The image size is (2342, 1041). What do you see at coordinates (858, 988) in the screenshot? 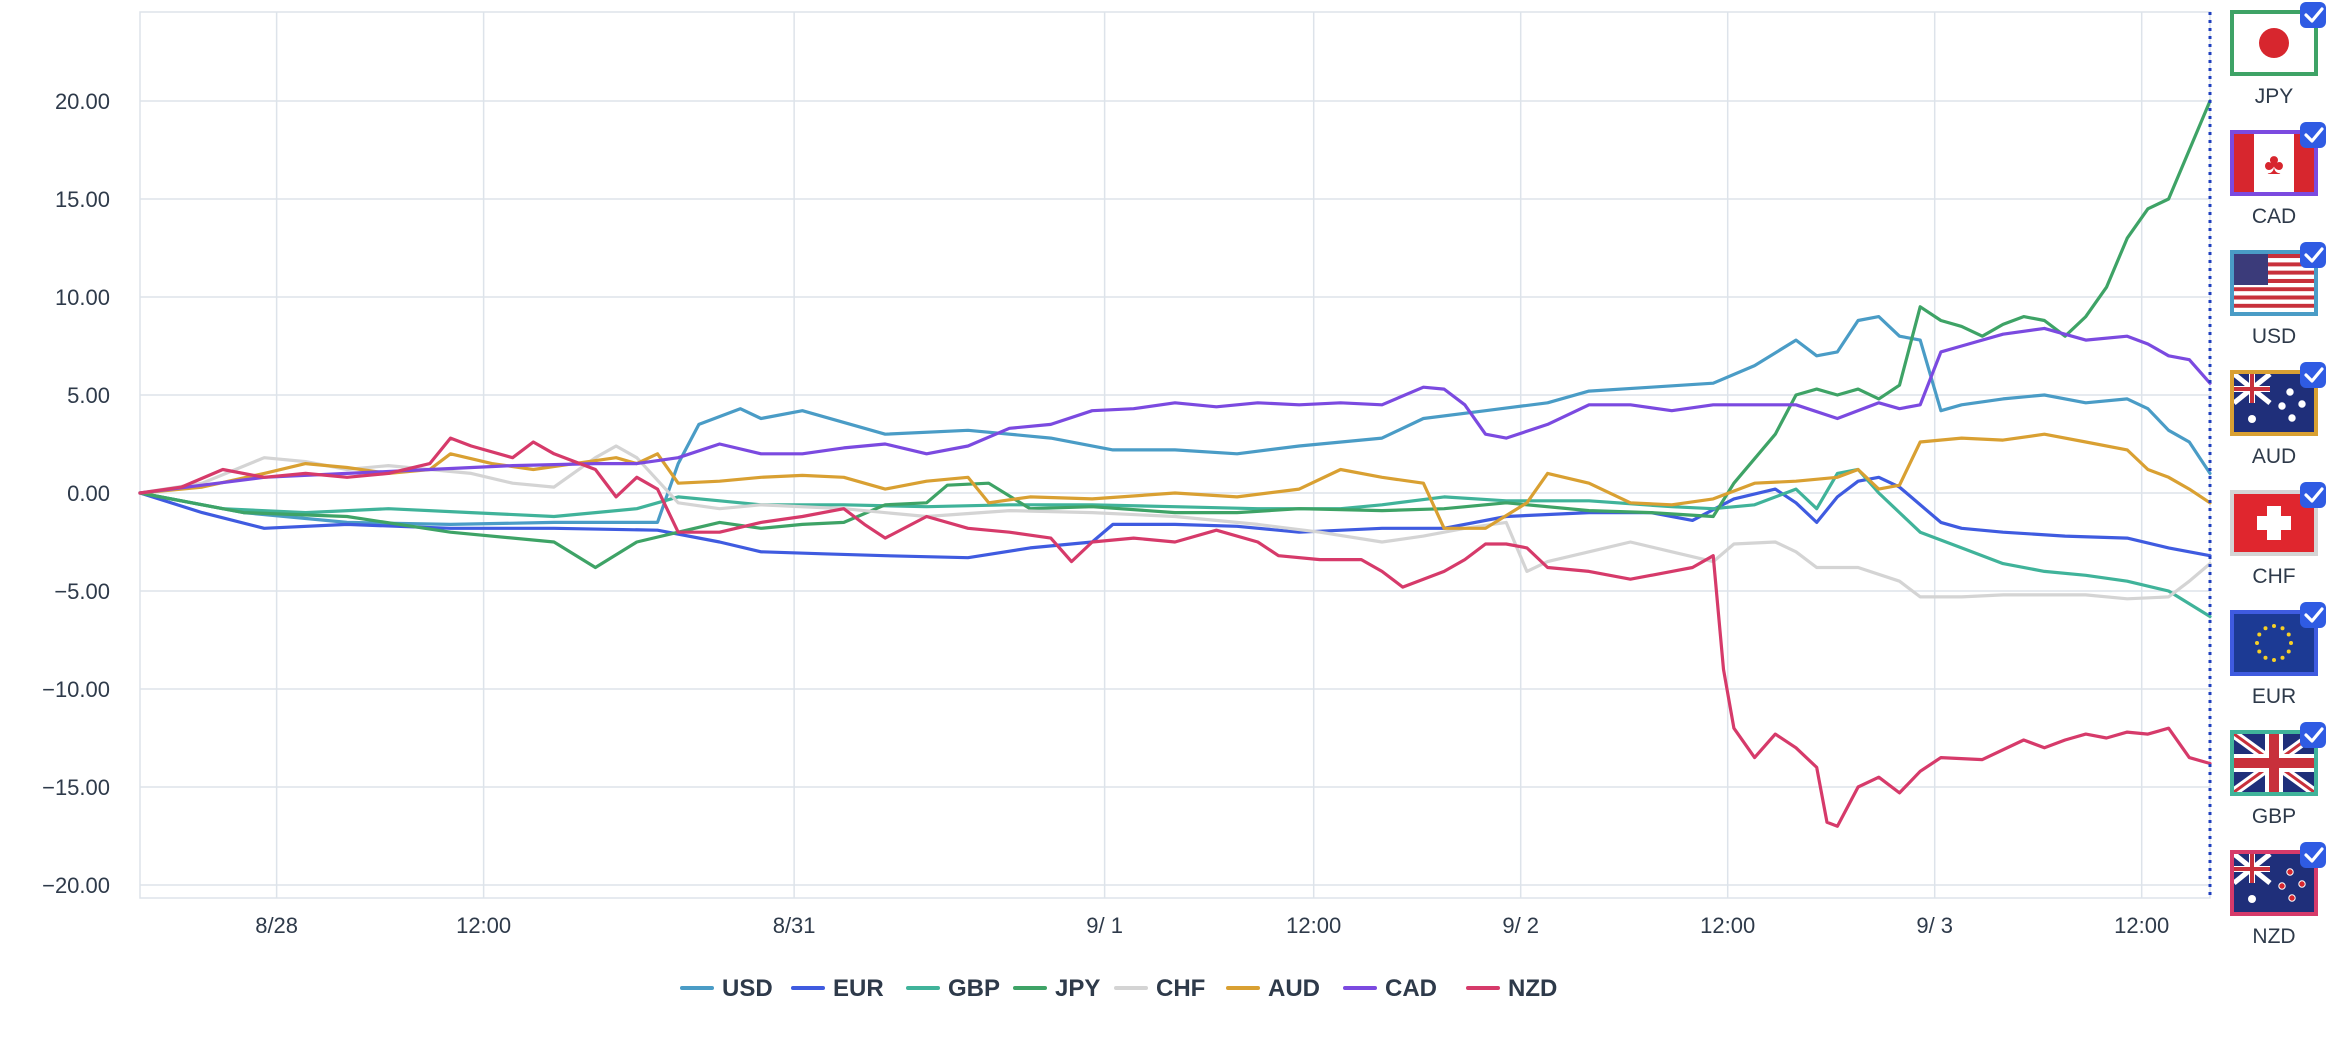
I see `legend-label: EUR` at bounding box center [858, 988].